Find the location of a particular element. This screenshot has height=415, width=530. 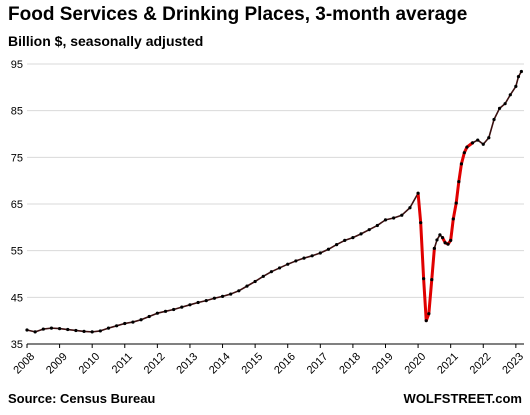

x-tick-label: 2010 is located at coordinates (90, 364).